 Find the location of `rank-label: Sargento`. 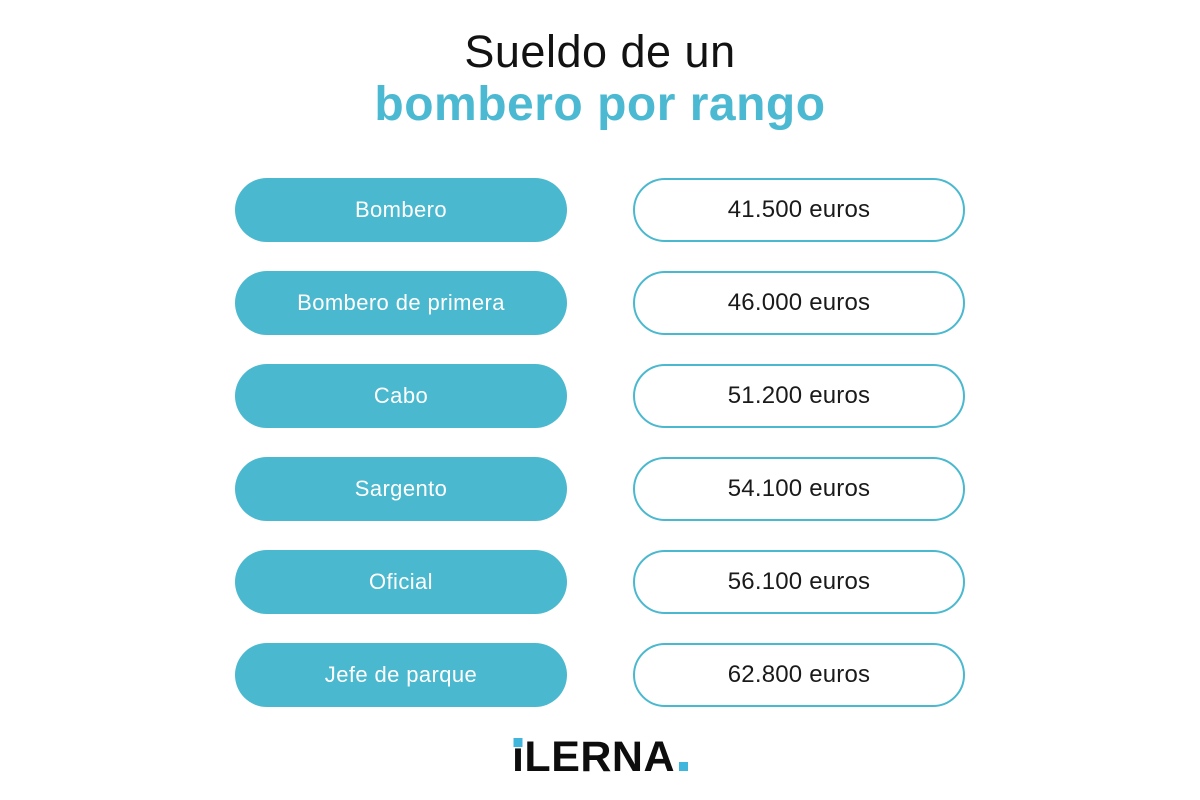

rank-label: Sargento is located at coordinates (401, 488).